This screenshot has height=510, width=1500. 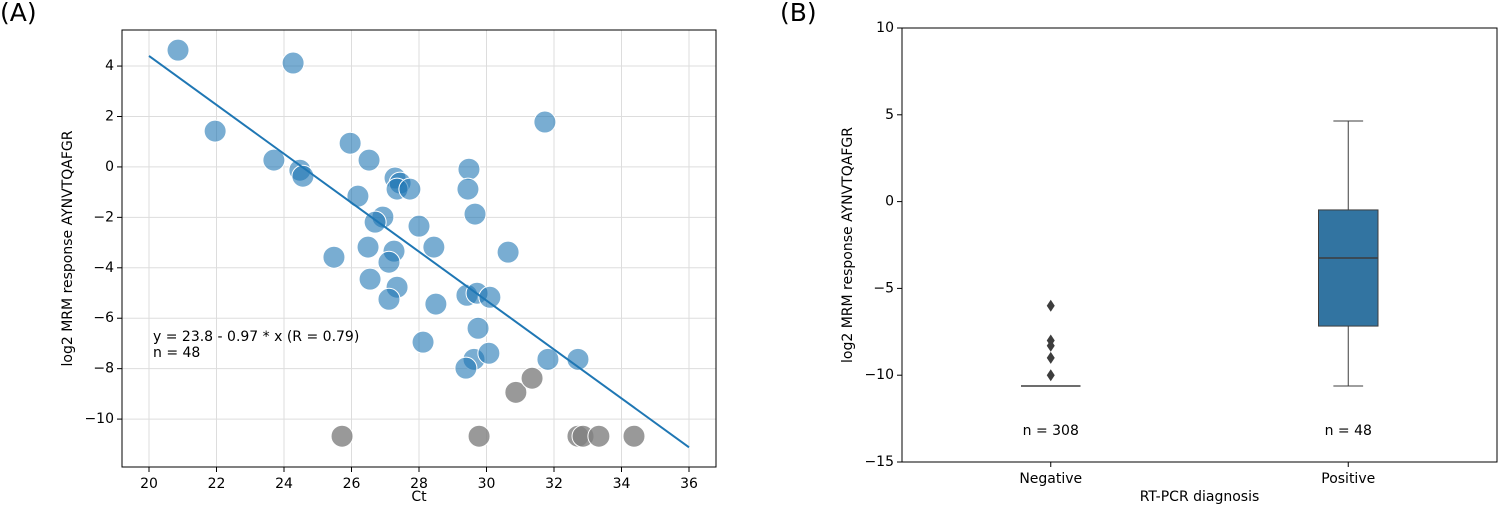 What do you see at coordinates (885, 28) in the screenshot?
I see `y-tick-label: 10` at bounding box center [885, 28].